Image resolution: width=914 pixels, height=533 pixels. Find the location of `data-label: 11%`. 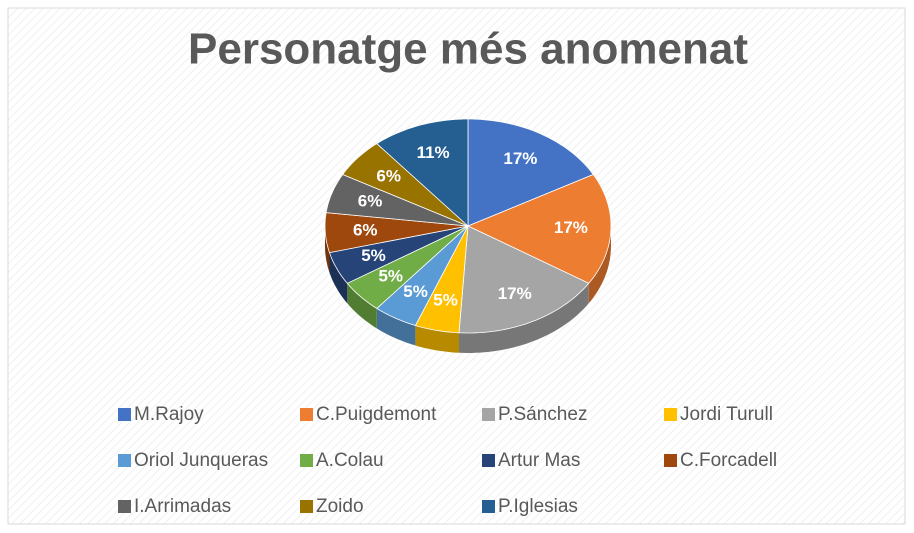

data-label: 11% is located at coordinates (433, 152).